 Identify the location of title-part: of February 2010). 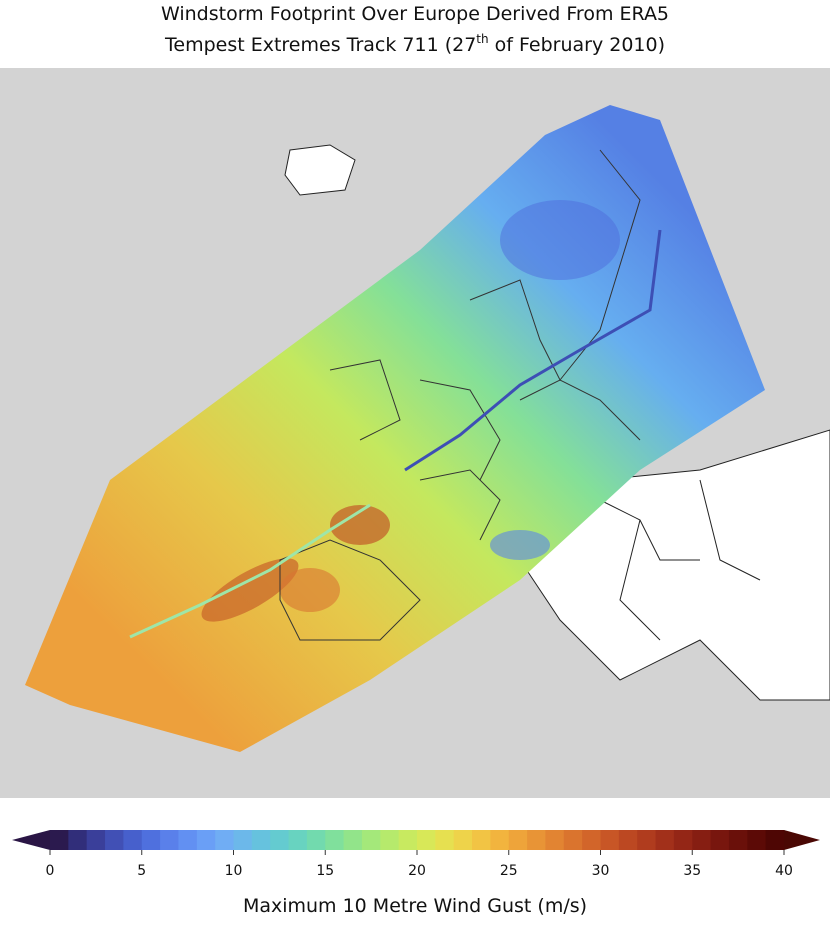
(577, 45).